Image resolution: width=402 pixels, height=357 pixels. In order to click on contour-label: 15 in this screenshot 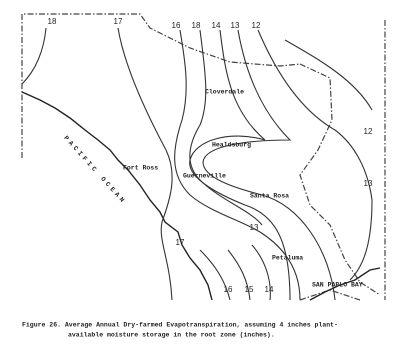, I will do `click(249, 289)`.